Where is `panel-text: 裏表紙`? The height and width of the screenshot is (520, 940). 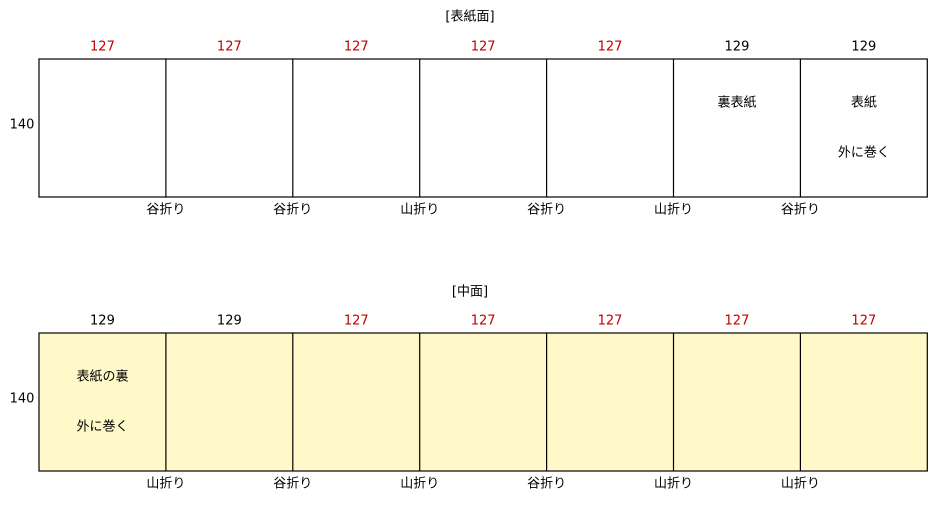
panel-text: 裏表紙 is located at coordinates (736, 103).